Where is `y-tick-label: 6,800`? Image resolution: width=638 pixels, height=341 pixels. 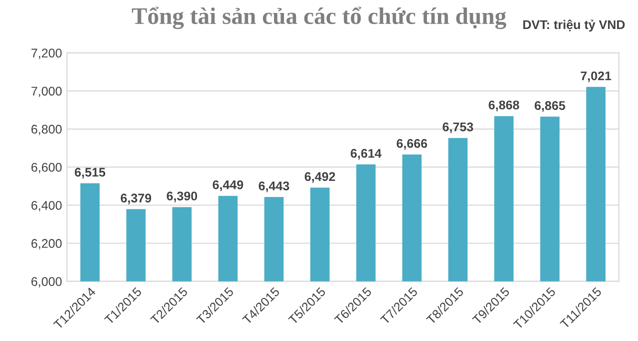 y-tick-label: 6,800 is located at coordinates (46, 130).